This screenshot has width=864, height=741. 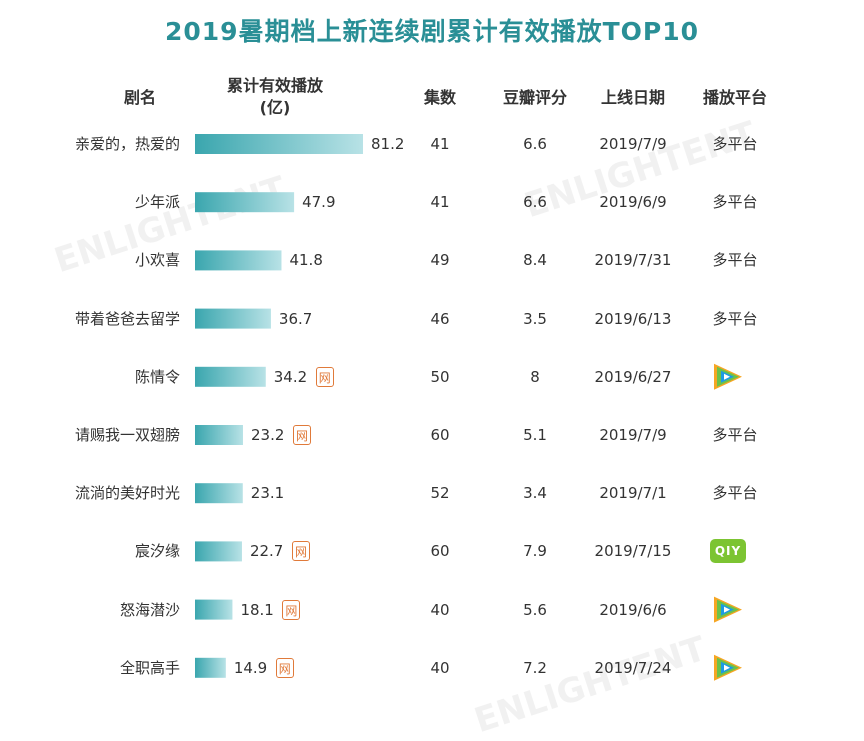 I want to click on row-name: 亲爱的，热爱的, so click(x=127, y=144).